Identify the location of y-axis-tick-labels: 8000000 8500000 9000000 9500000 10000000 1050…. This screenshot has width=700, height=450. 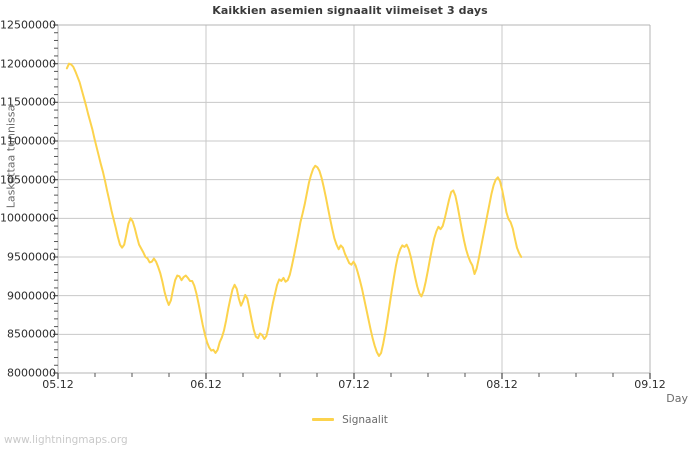
(28, 225).